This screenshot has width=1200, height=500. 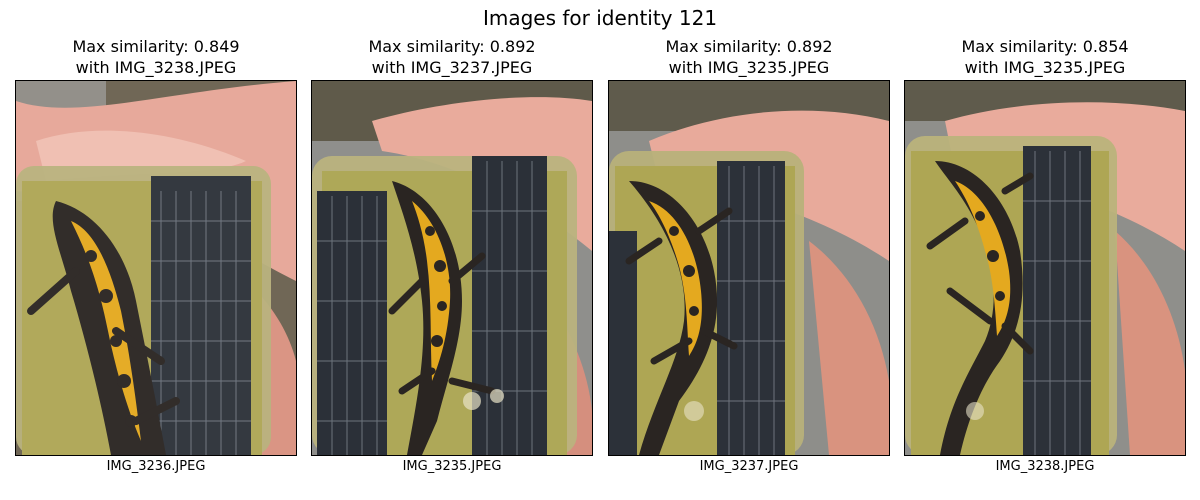 I want to click on match-label: with IMG_3237.JPEG, so click(x=452, y=67).